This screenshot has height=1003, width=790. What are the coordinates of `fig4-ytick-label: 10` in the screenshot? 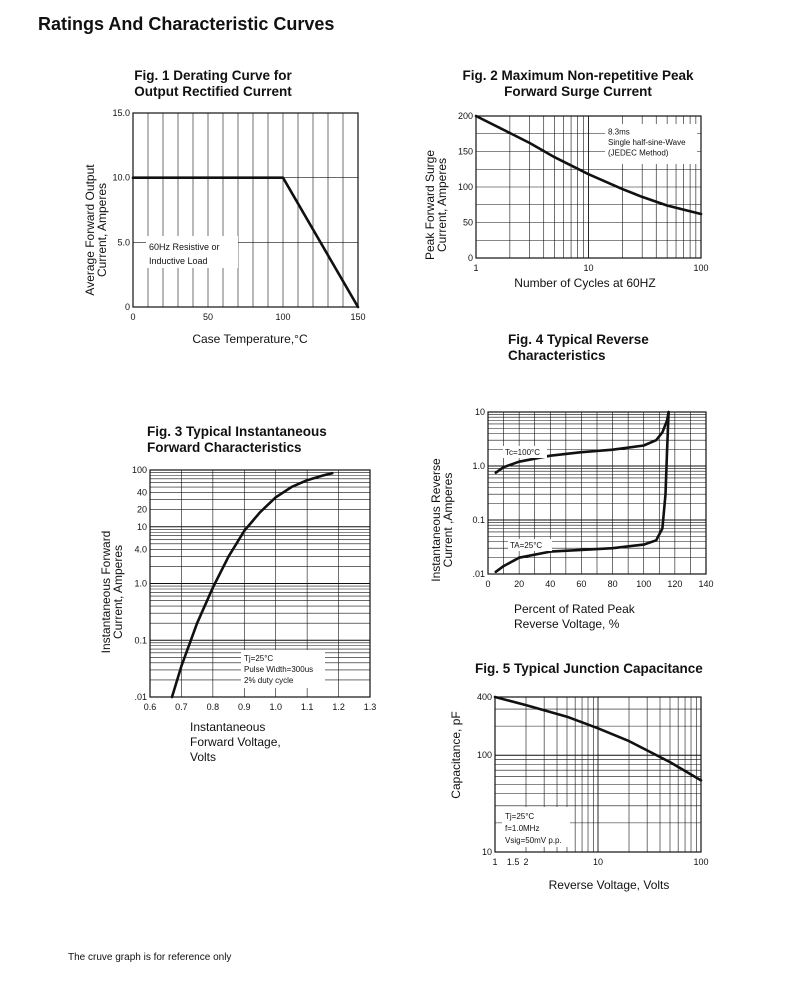 It's located at (480, 412).